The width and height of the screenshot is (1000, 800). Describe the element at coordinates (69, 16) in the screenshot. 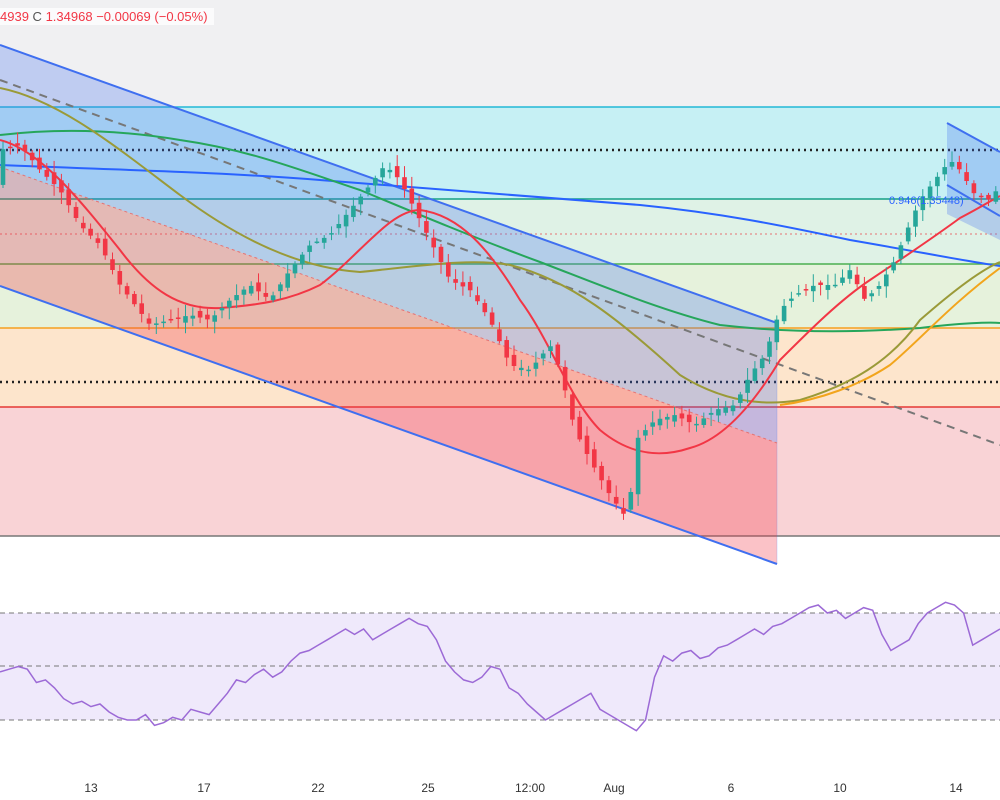

I see `legend-close-value: 1.34968` at that location.